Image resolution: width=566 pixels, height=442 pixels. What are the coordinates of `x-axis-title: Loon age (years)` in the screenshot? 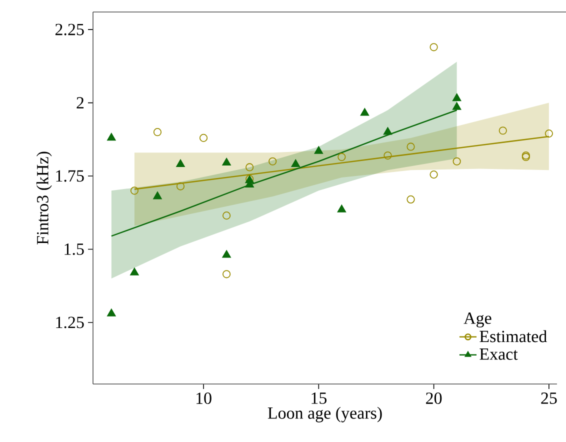 It's located at (325, 414).